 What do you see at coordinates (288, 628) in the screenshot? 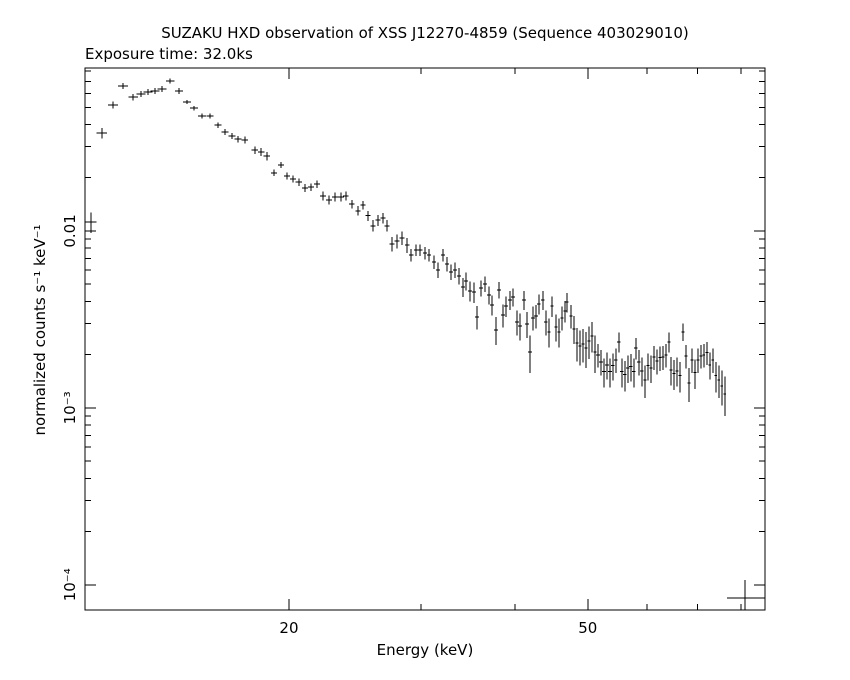
I see `x-tick-label: 20` at bounding box center [288, 628].